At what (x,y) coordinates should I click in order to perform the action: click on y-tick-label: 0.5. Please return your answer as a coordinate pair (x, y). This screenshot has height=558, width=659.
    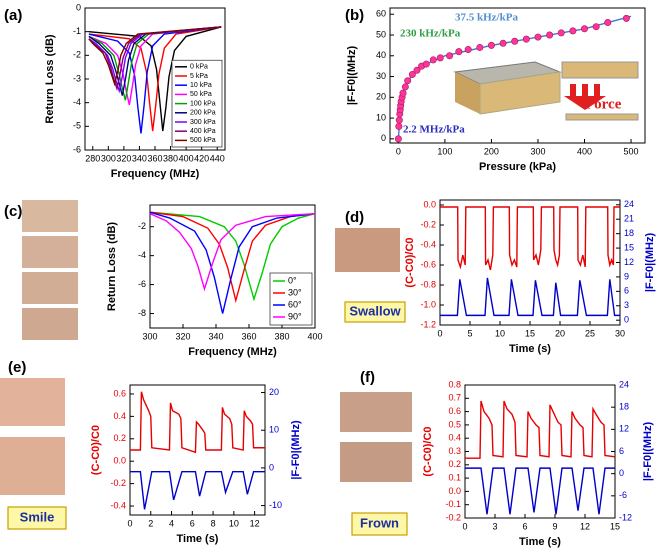
    Looking at the image, I should click on (454, 424).